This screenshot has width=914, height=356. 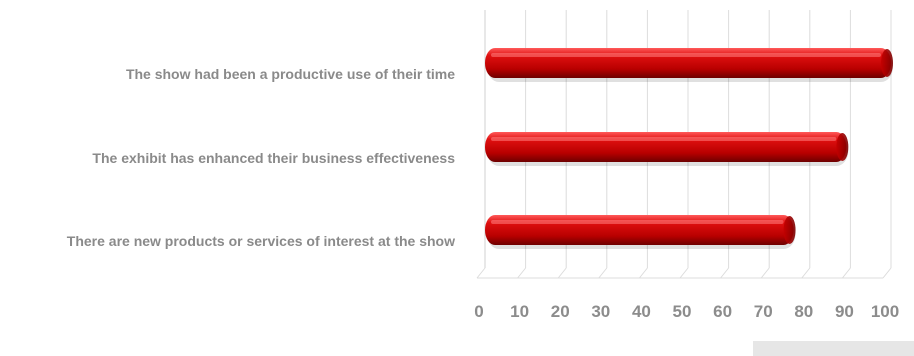 I want to click on x-tick-label: 30, so click(x=600, y=311).